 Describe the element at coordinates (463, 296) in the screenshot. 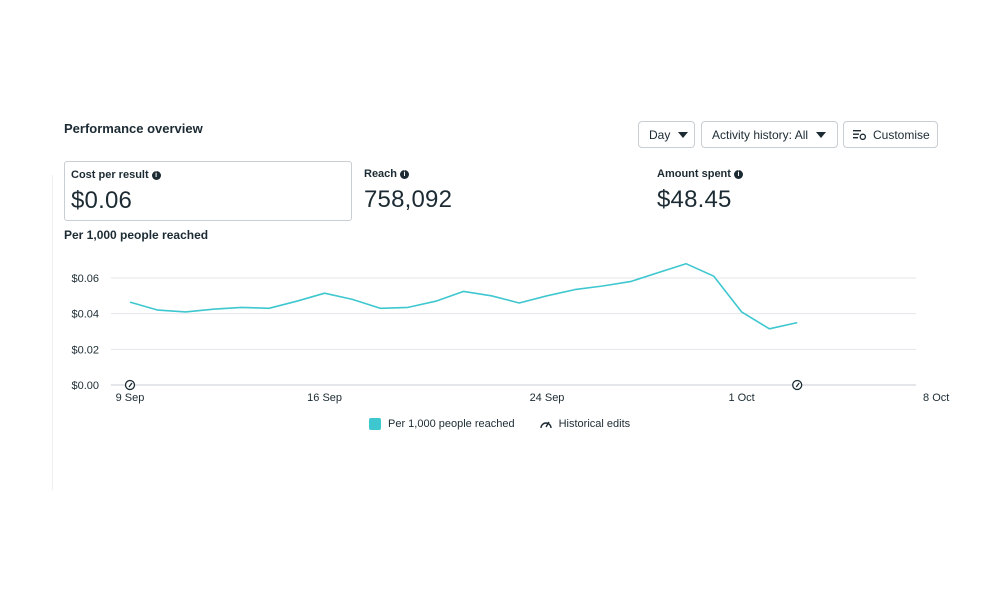

I see `series-line` at that location.